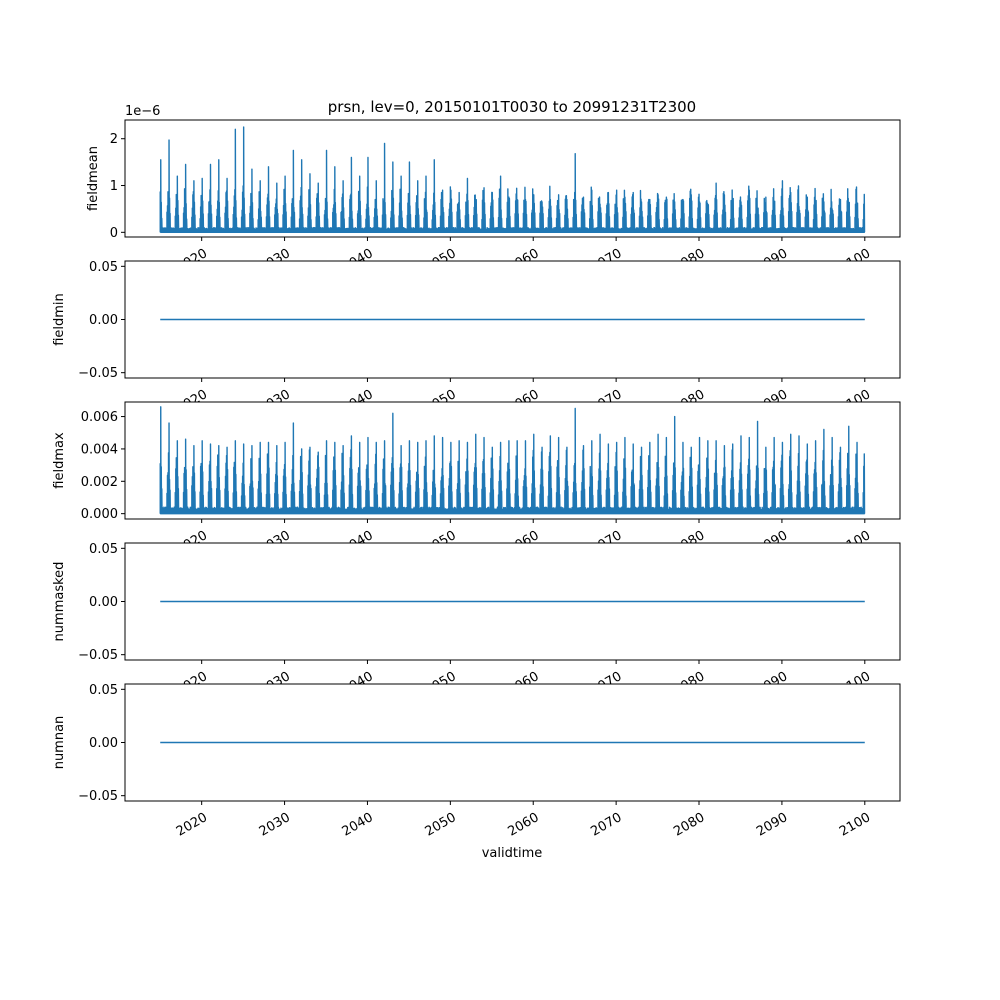 The image size is (1000, 1000). Describe the element at coordinates (99, 482) in the screenshot. I see `y-tick-label: 0.002` at that location.